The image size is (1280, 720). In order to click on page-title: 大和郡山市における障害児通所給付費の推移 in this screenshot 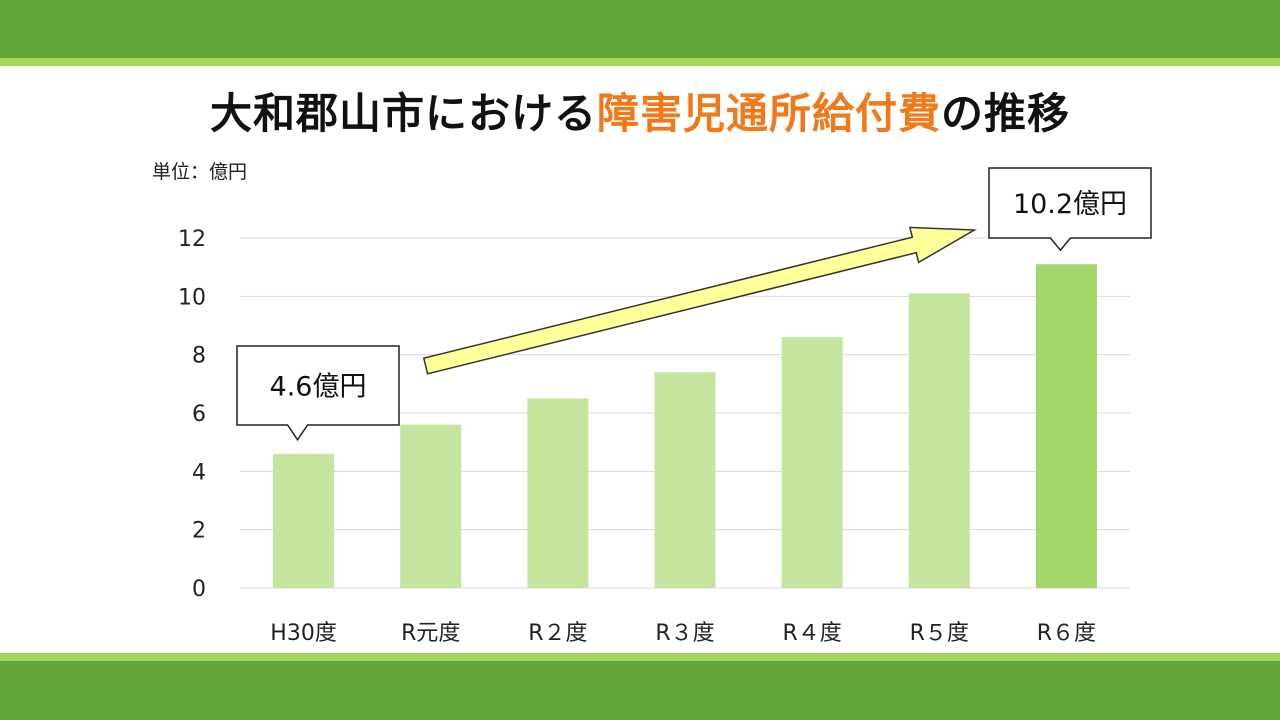, I will do `click(640, 110)`.